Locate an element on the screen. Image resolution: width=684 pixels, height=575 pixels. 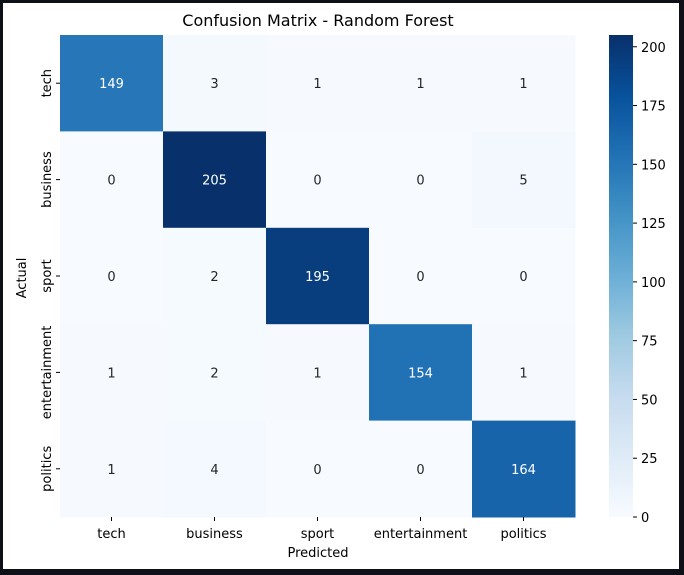
y-tick-label: business is located at coordinates (47, 179).